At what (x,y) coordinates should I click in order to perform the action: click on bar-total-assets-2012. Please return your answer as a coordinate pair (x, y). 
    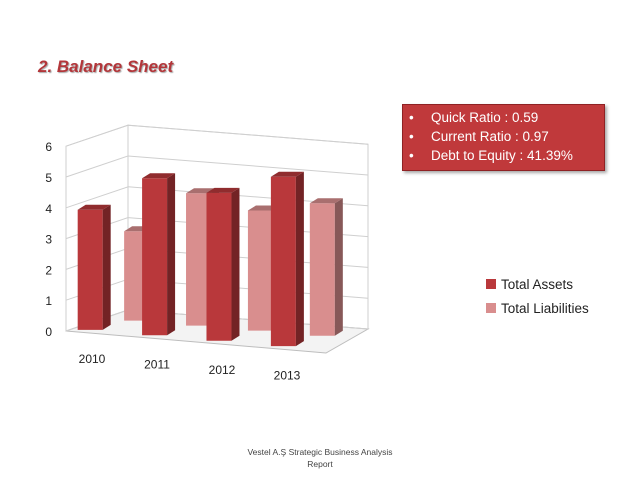
    Looking at the image, I should click on (223, 264).